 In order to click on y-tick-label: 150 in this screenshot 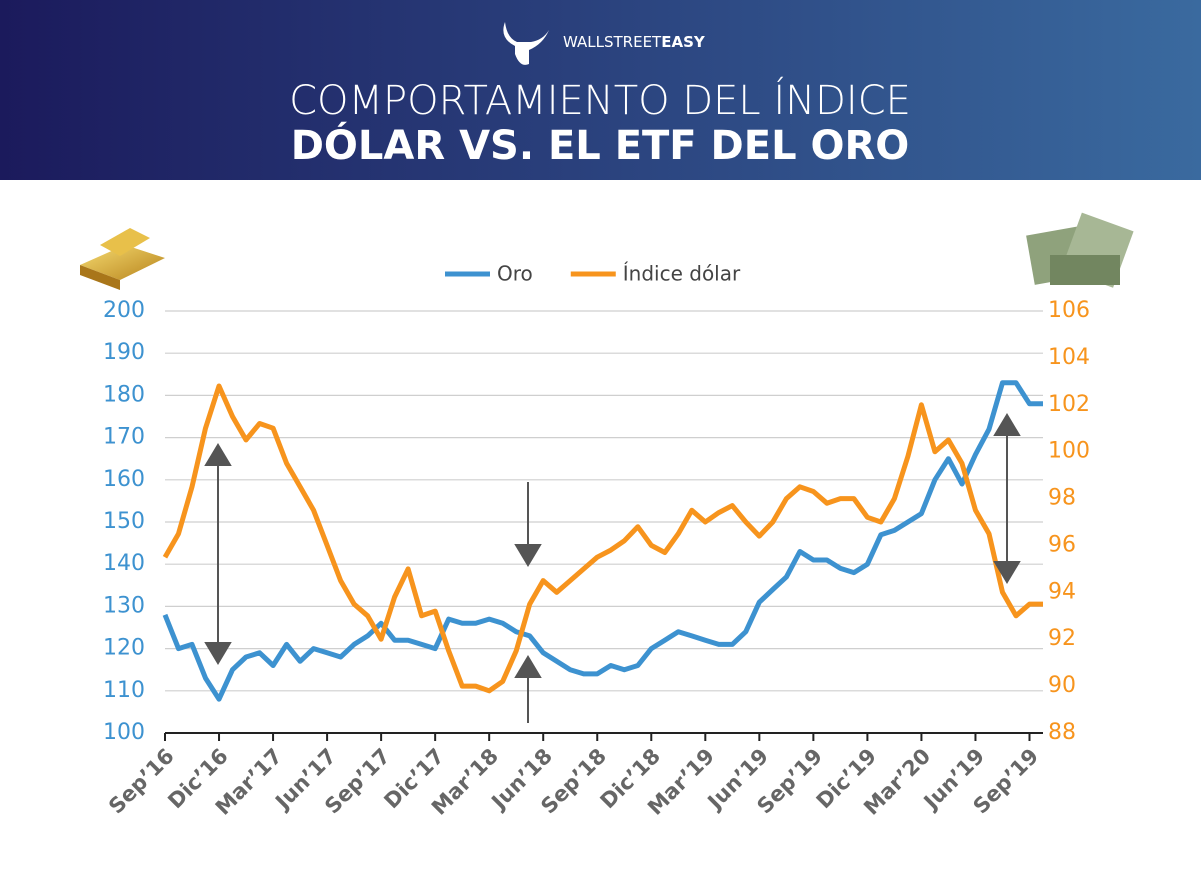, I will do `click(124, 521)`.